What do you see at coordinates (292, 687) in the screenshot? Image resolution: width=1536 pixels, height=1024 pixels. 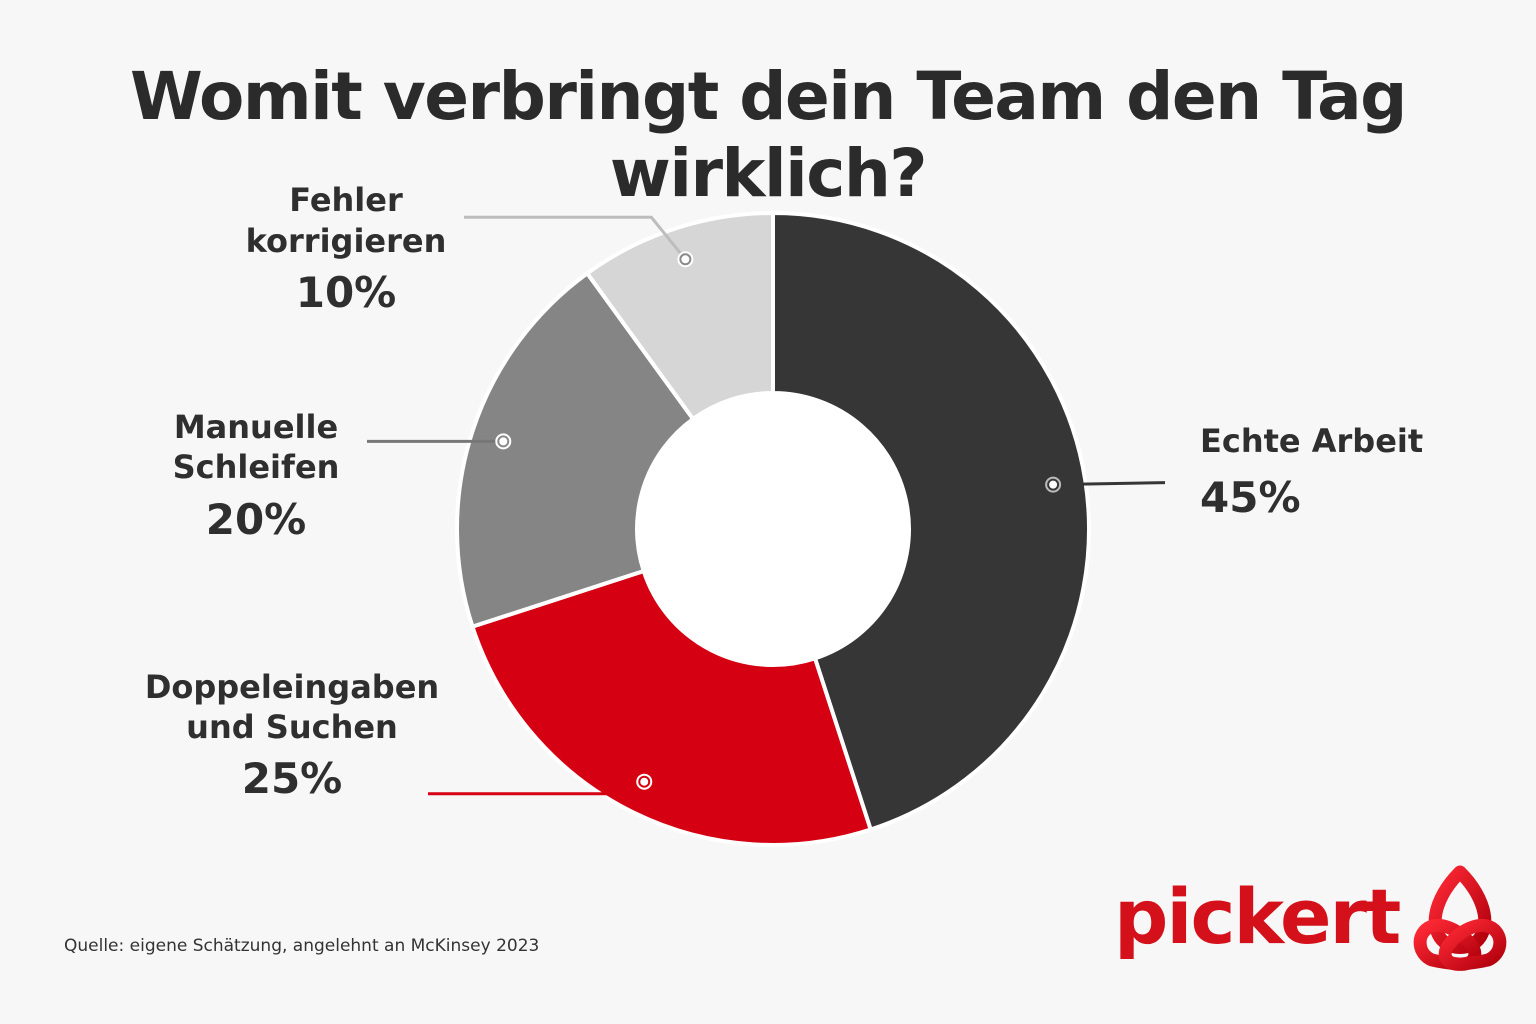 I see `slice-label: Doppeleingaben` at bounding box center [292, 687].